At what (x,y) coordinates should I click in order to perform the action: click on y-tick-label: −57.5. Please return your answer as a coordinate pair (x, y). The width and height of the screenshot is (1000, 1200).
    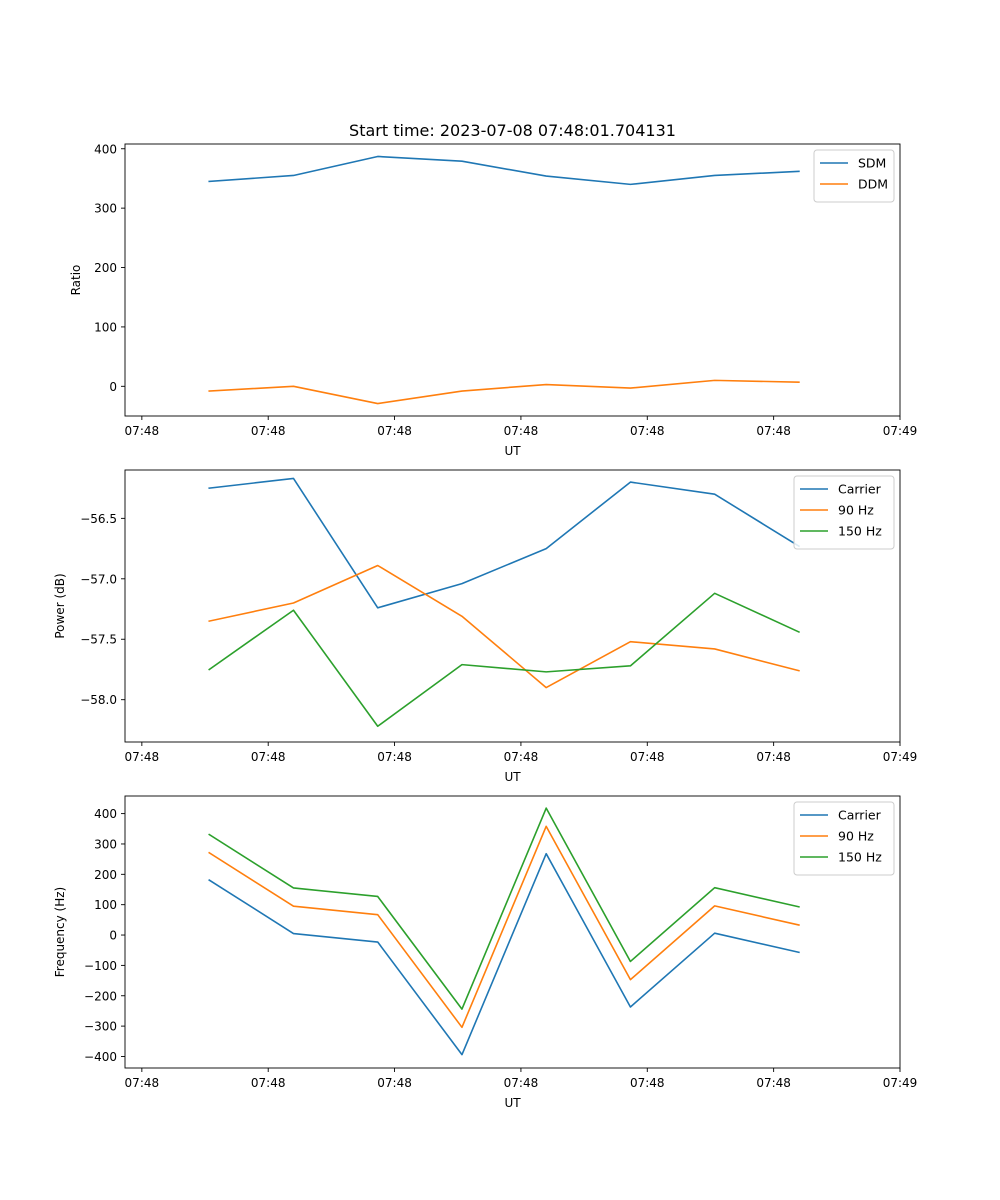
    Looking at the image, I should click on (98, 640).